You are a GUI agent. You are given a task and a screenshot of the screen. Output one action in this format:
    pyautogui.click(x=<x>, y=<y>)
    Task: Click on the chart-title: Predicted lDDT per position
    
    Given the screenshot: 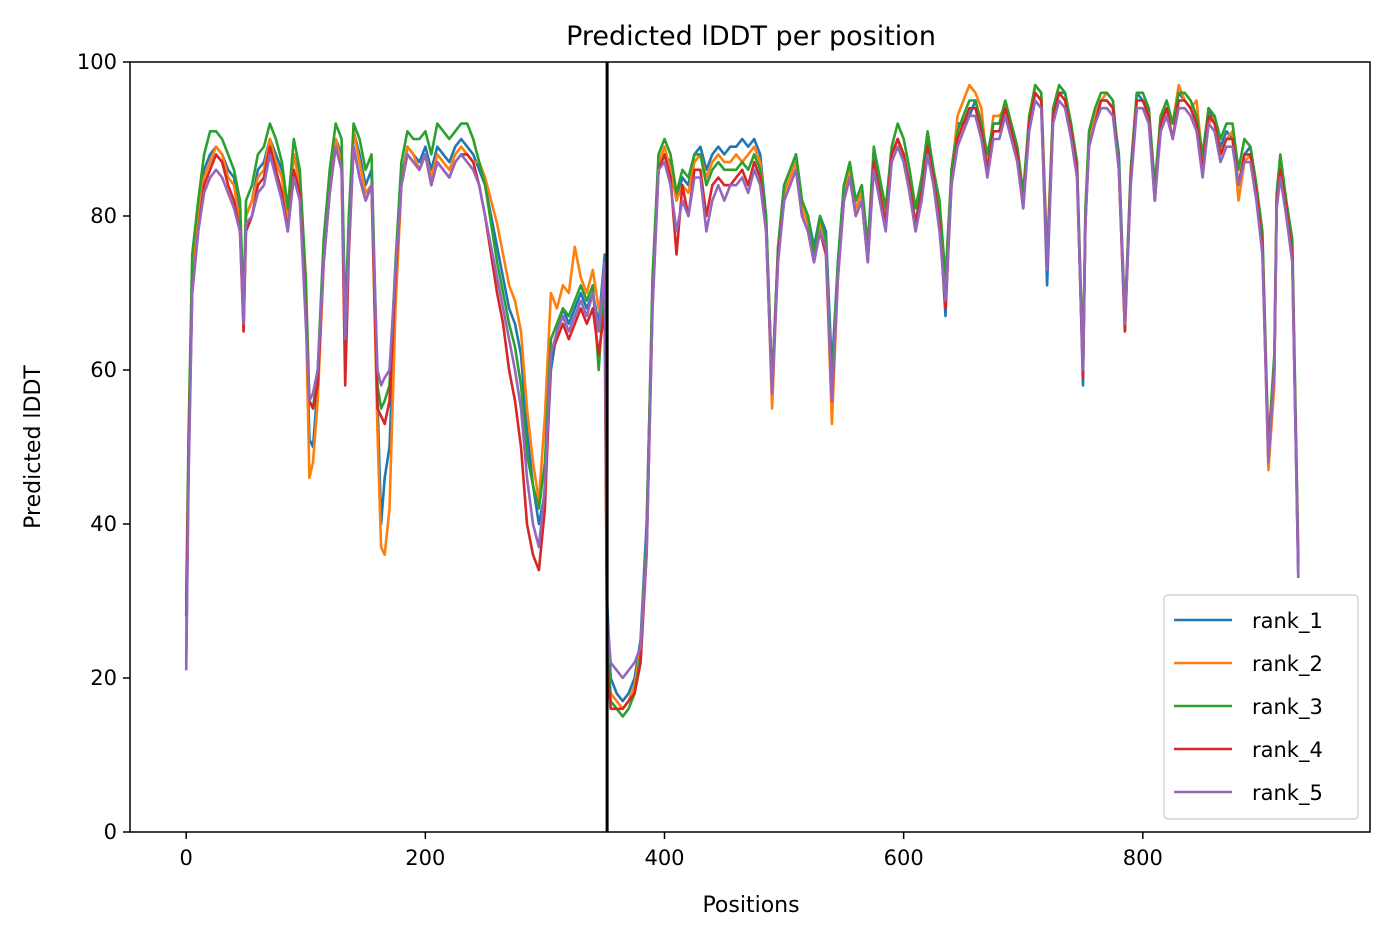 What is the action you would take?
    pyautogui.click(x=751, y=36)
    